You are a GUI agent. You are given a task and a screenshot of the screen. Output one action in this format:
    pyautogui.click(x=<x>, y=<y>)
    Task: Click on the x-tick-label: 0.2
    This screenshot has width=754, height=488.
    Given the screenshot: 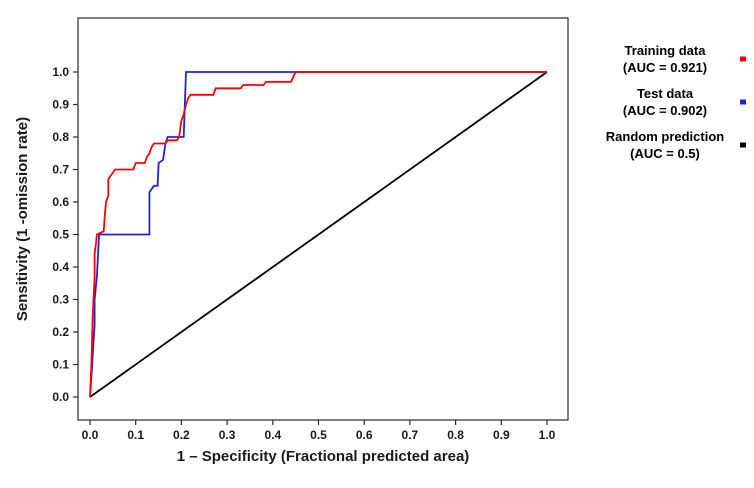 What is the action you would take?
    pyautogui.click(x=181, y=435)
    